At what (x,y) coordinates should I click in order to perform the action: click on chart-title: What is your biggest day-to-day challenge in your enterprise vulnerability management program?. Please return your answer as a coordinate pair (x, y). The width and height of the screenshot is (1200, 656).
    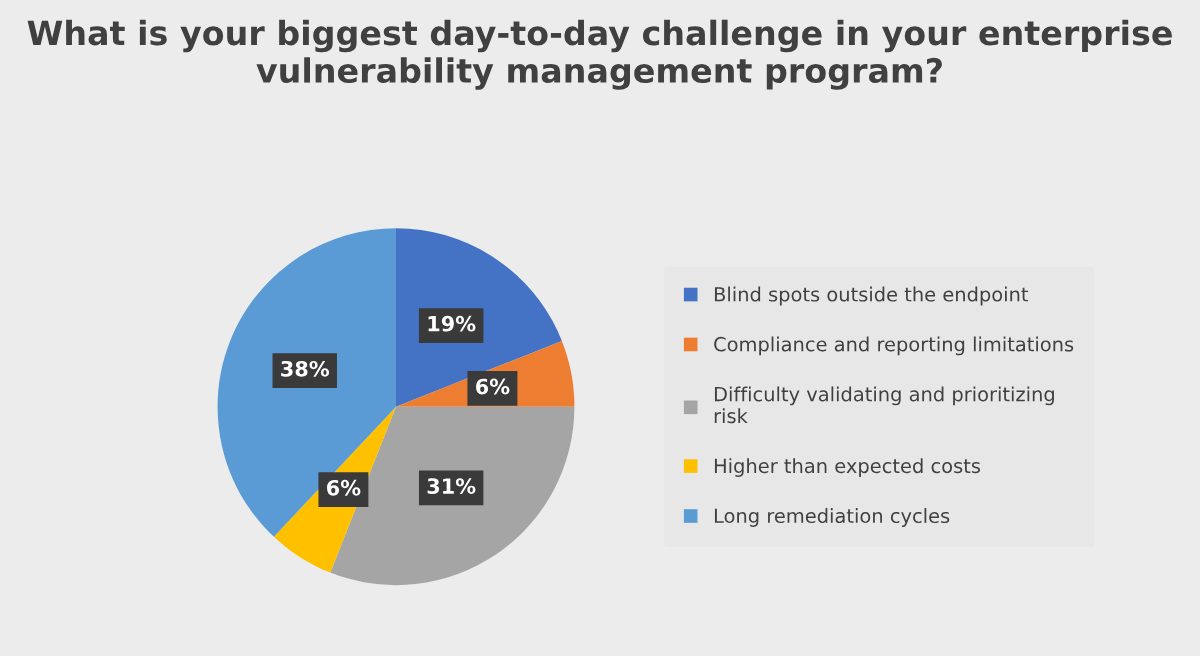
    Looking at the image, I should click on (599, 54).